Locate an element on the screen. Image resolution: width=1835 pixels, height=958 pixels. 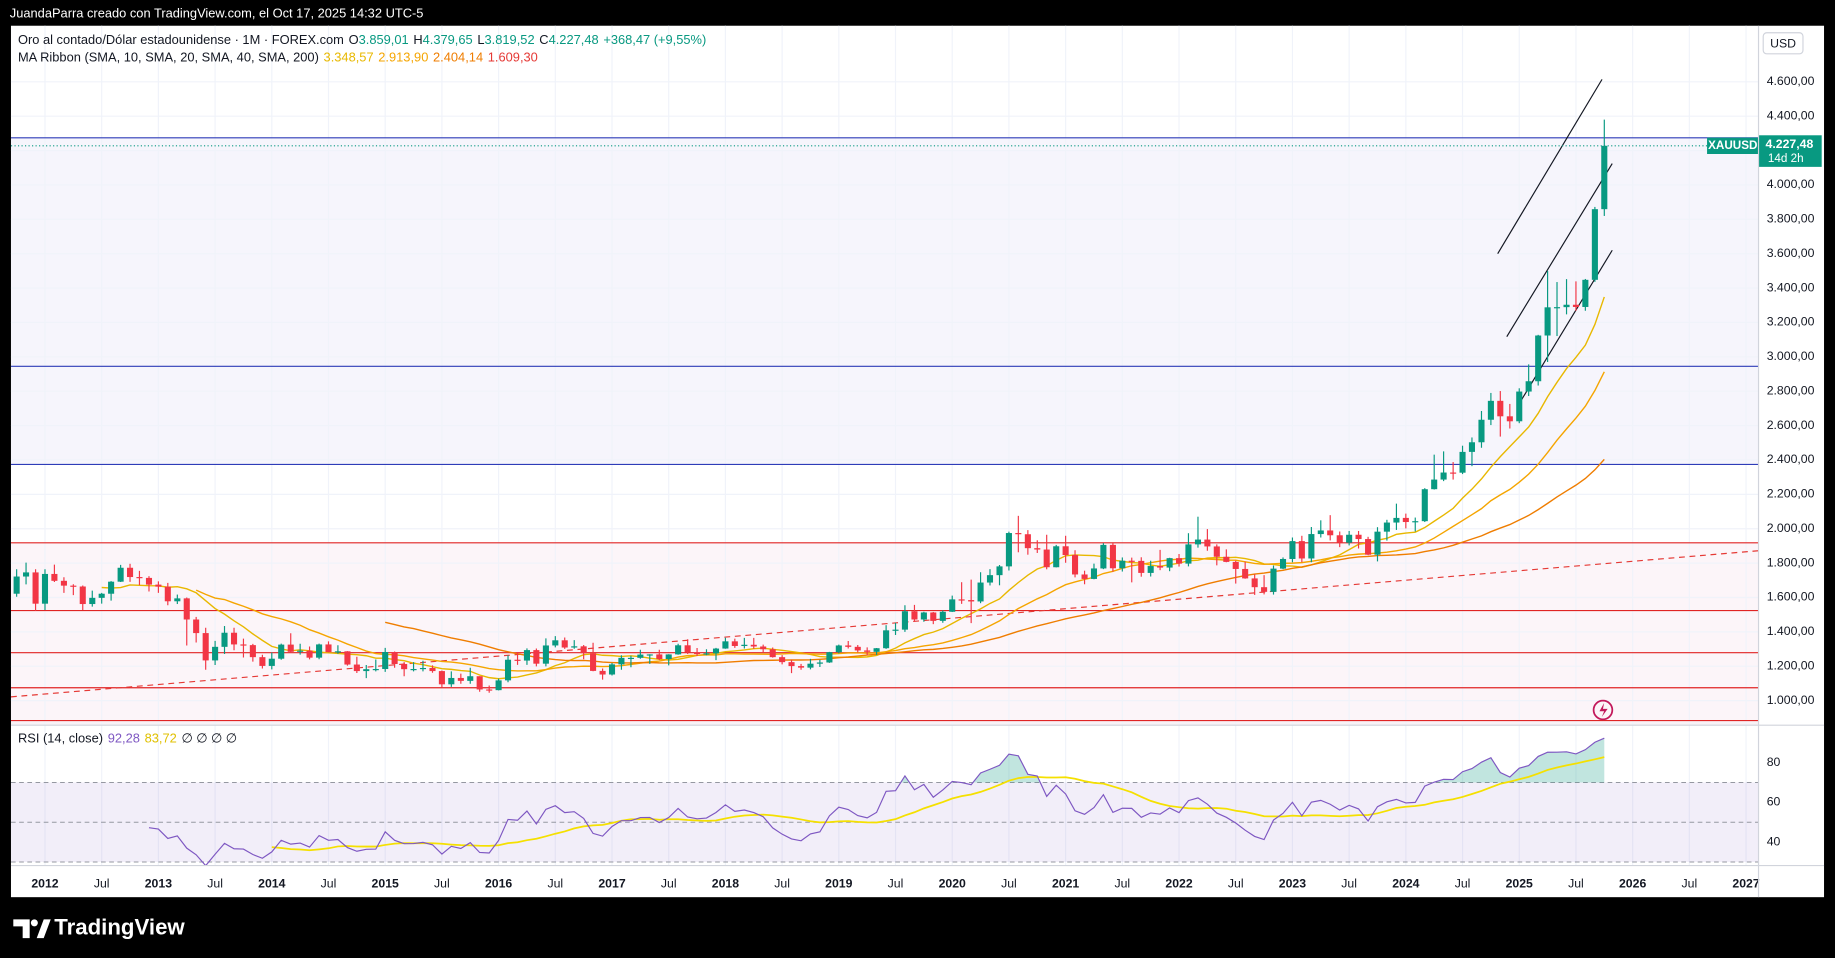
ma-value: 1.609,30 is located at coordinates (513, 57).